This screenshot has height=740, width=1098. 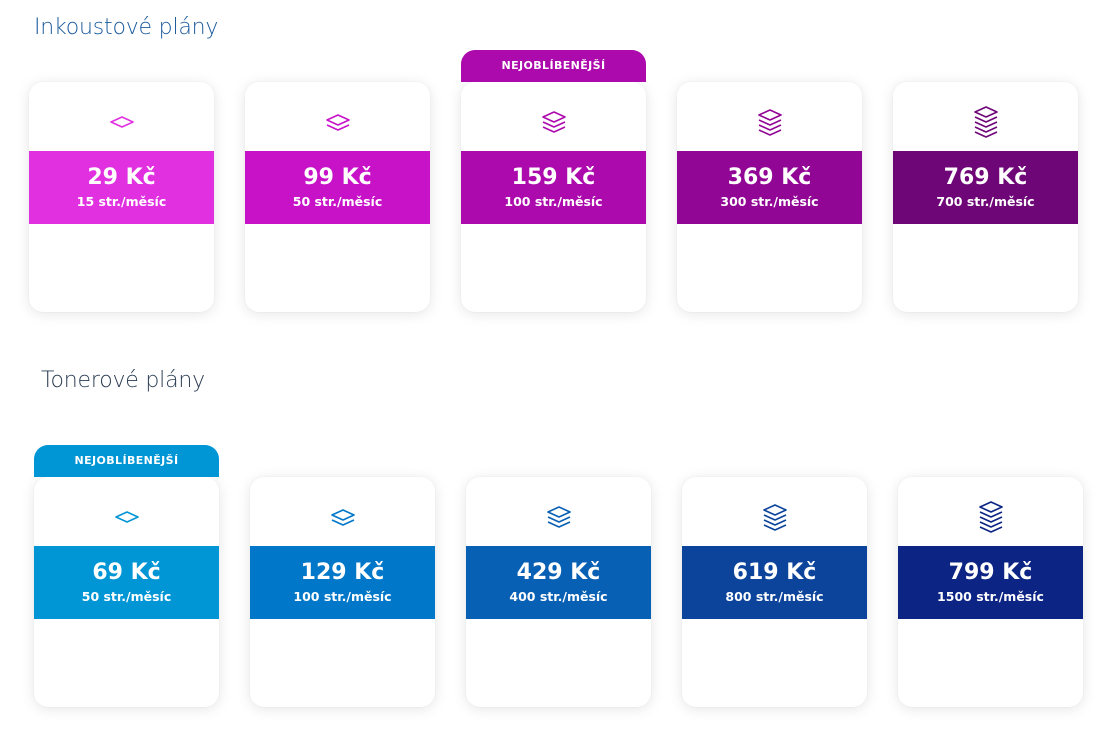 I want to click on ink-plans-title: Inkoustové plány, so click(x=126, y=27).